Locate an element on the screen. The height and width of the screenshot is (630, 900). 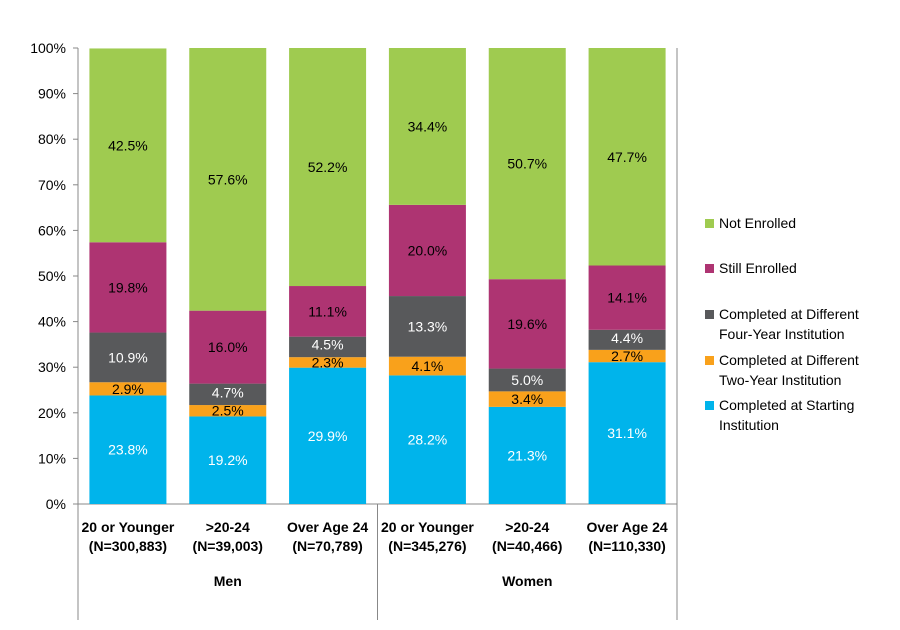
data-label: 5.0% is located at coordinates (527, 380).